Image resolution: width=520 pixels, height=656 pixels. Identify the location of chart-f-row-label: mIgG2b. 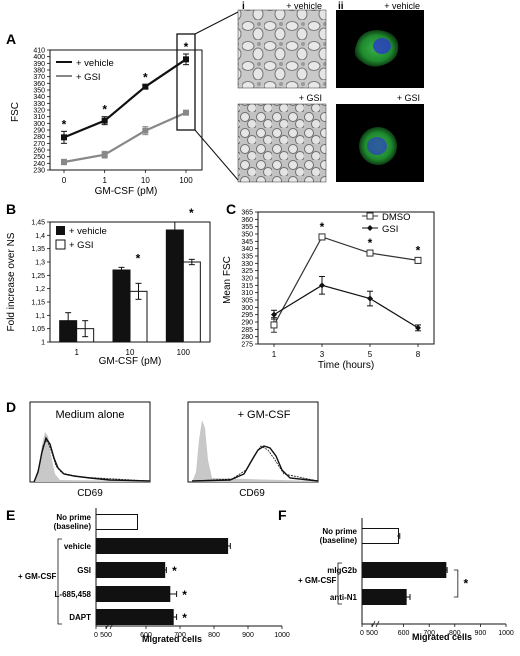
(342, 570).